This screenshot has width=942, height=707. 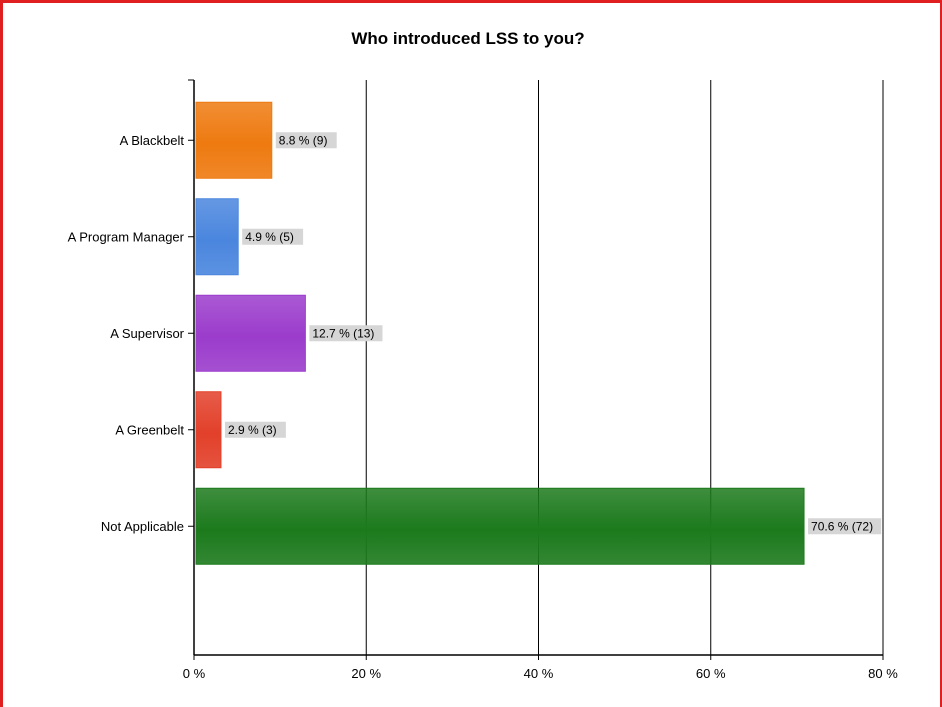 I want to click on x-tick-label: 40 %, so click(x=539, y=673).